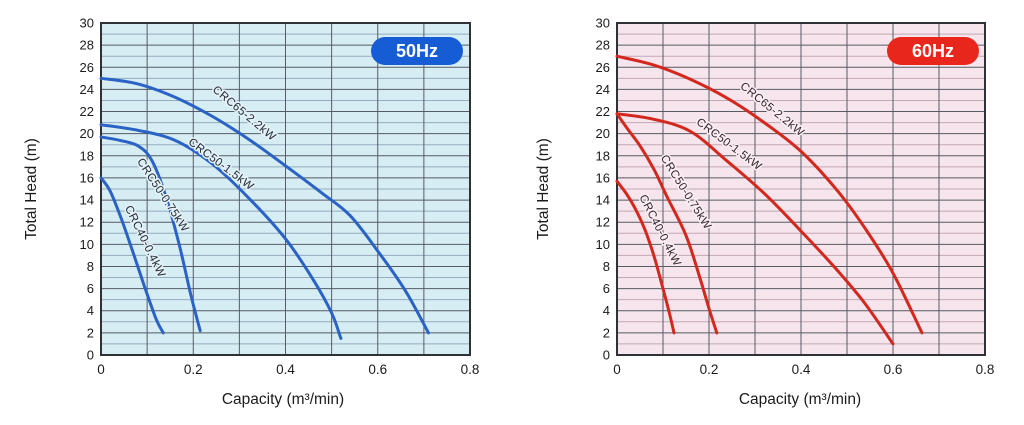 The width and height of the screenshot is (1024, 425). I want to click on frequency-badge-label: 50Hz, so click(417, 51).